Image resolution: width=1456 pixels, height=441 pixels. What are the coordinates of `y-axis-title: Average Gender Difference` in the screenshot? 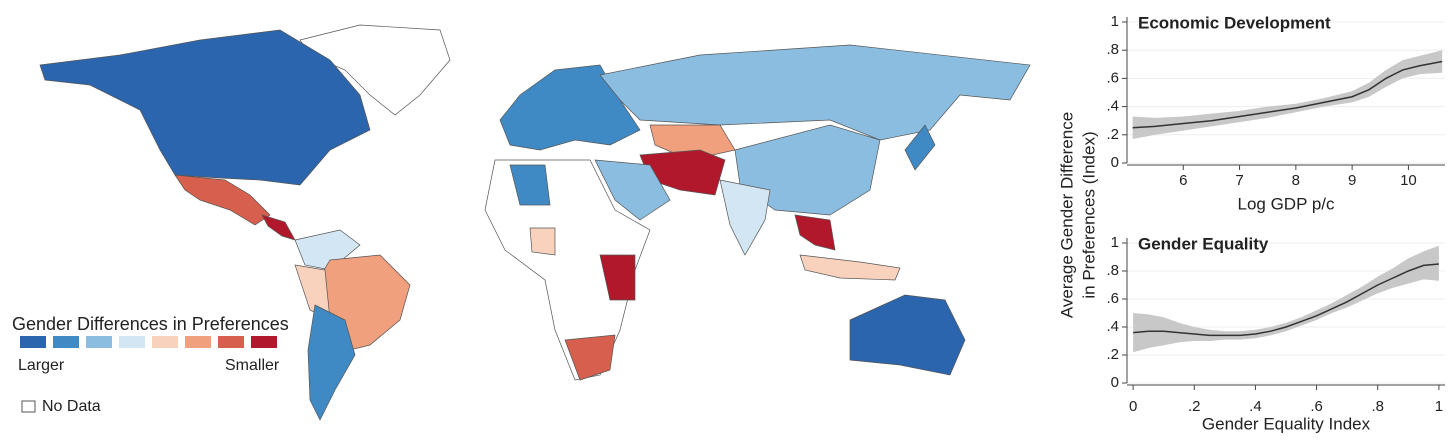 It's located at (1066, 215).